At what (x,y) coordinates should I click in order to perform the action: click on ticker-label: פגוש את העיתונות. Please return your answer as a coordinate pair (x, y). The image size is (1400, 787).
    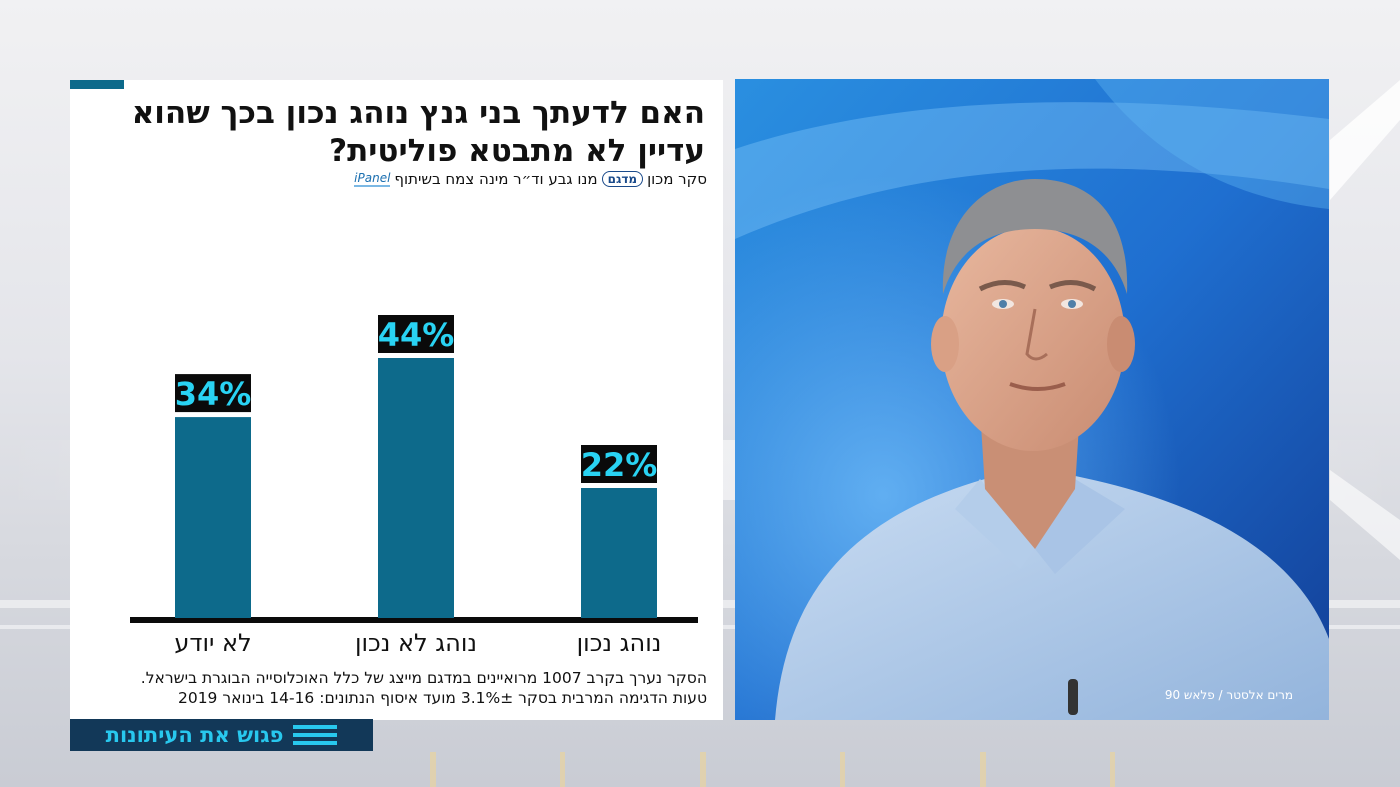
    Looking at the image, I should click on (194, 735).